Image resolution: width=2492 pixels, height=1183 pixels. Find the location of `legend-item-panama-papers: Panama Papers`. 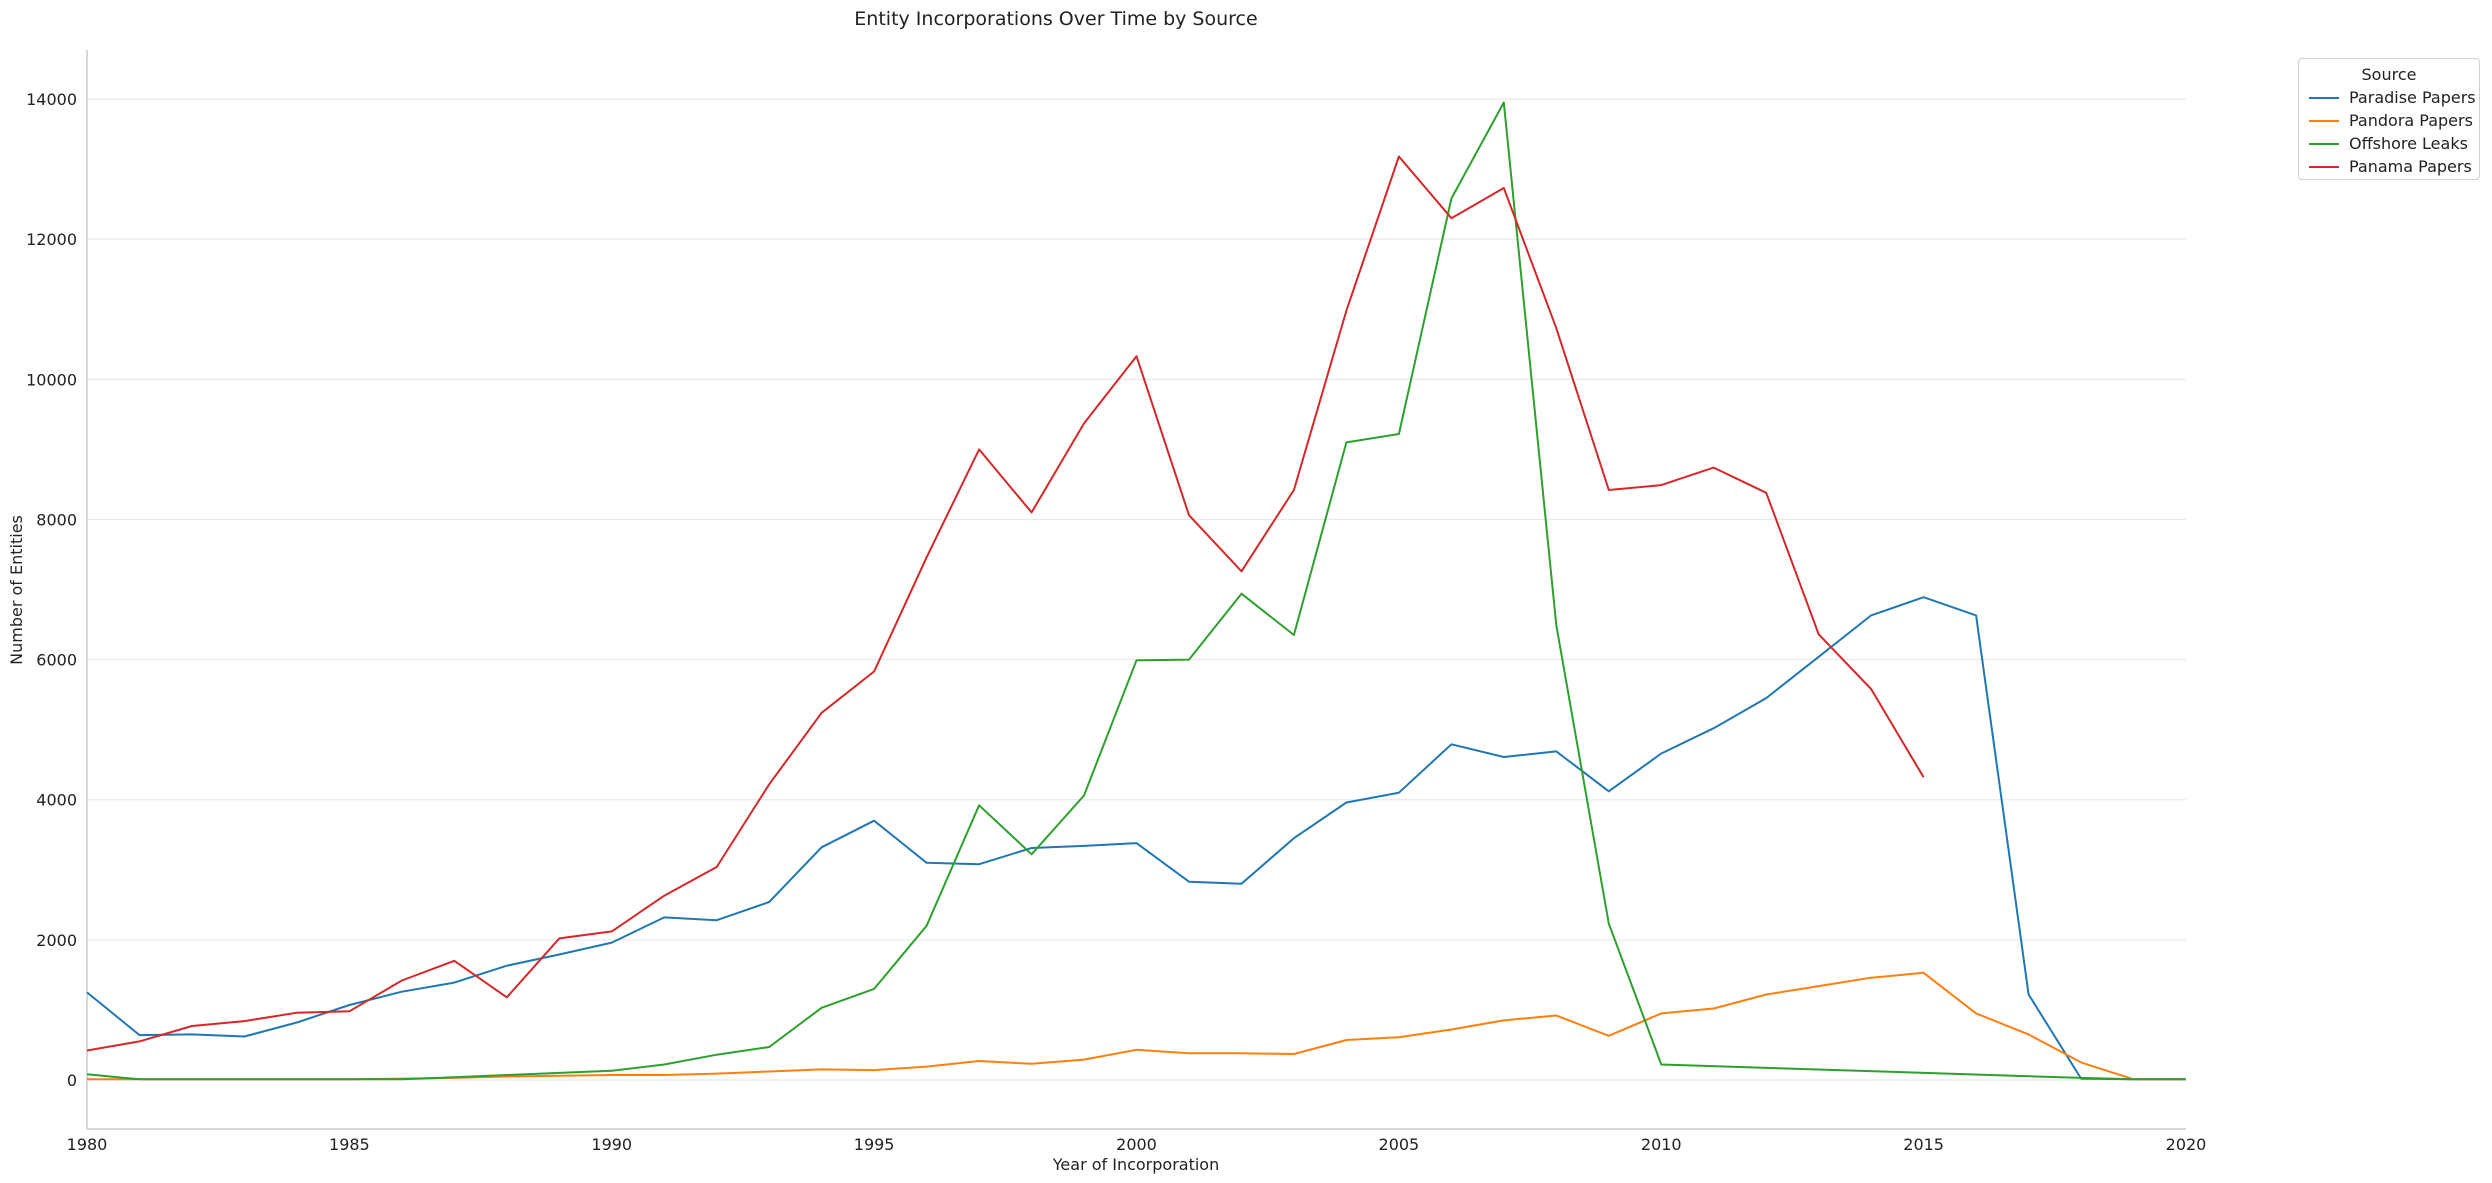

legend-item-panama-papers: Panama Papers is located at coordinates (2394, 167).